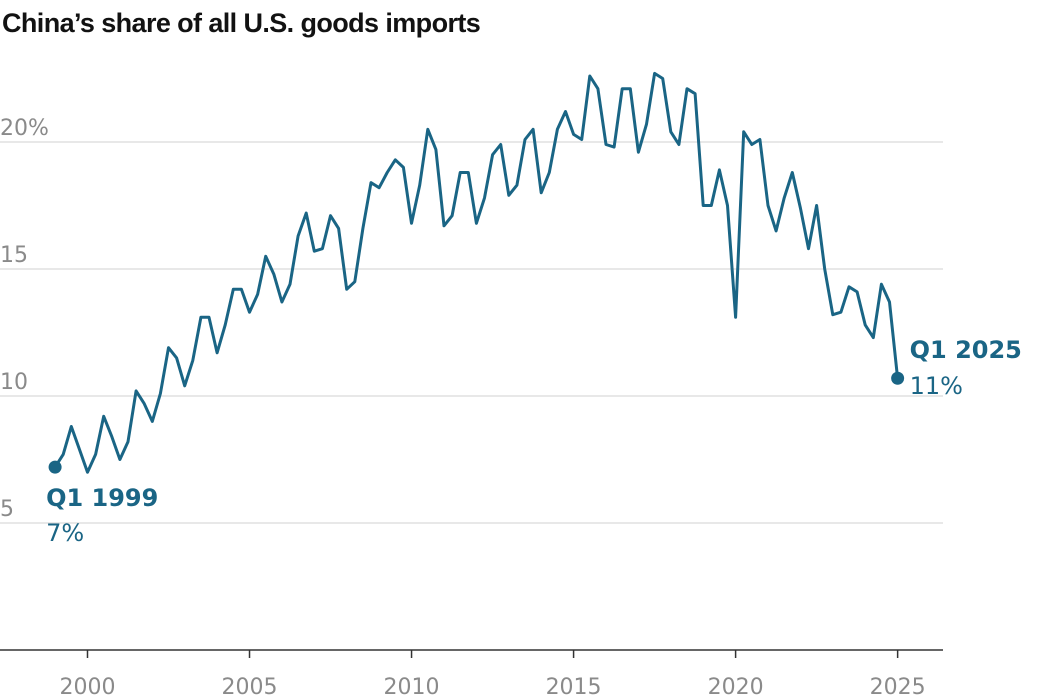 The image size is (1050, 700). Describe the element at coordinates (936, 386) in the screenshot. I see `annotation-value-end: 11%` at that location.